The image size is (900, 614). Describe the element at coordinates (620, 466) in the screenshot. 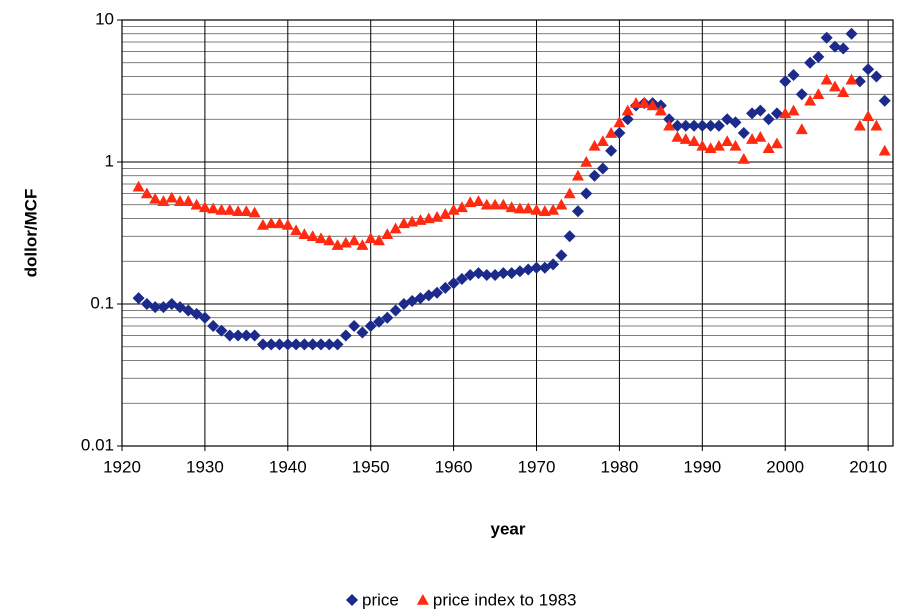

I see `x-tick-label: 1980` at that location.